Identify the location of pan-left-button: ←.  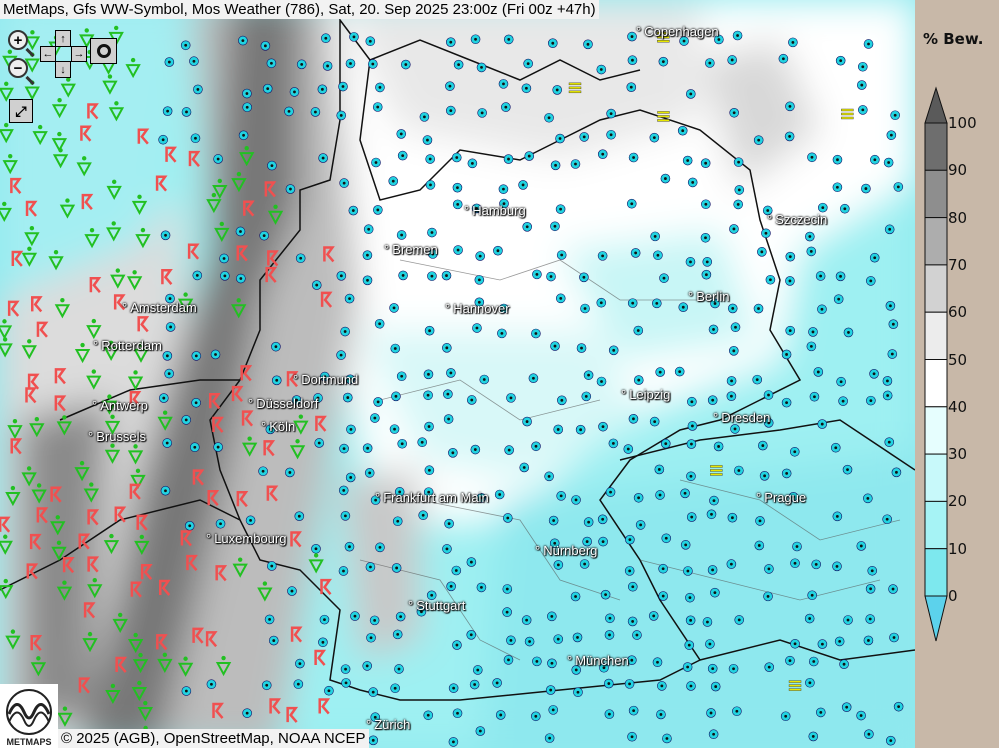
(48, 54).